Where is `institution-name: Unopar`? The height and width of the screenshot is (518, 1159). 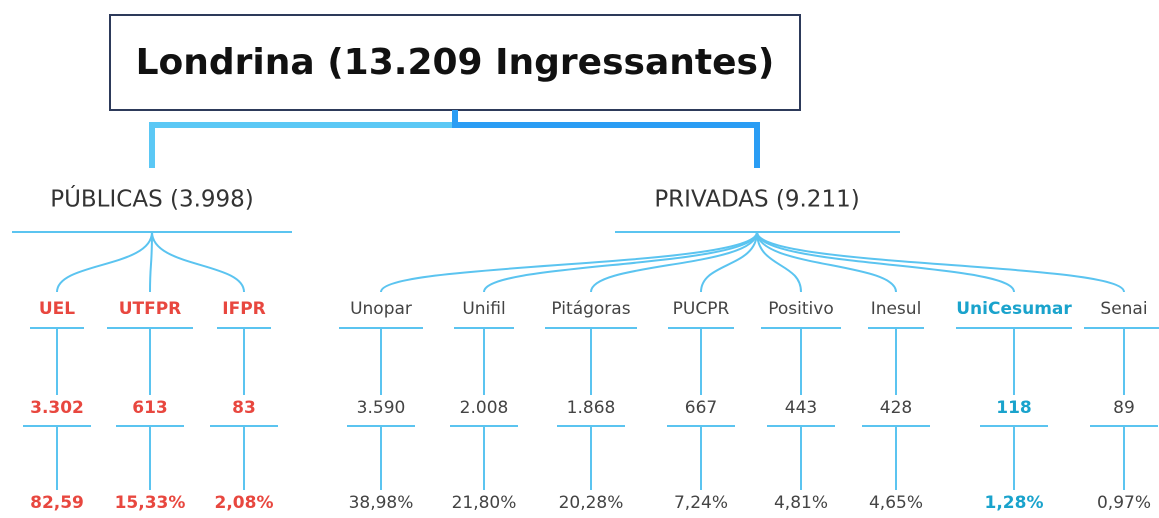 institution-name: Unopar is located at coordinates (381, 309).